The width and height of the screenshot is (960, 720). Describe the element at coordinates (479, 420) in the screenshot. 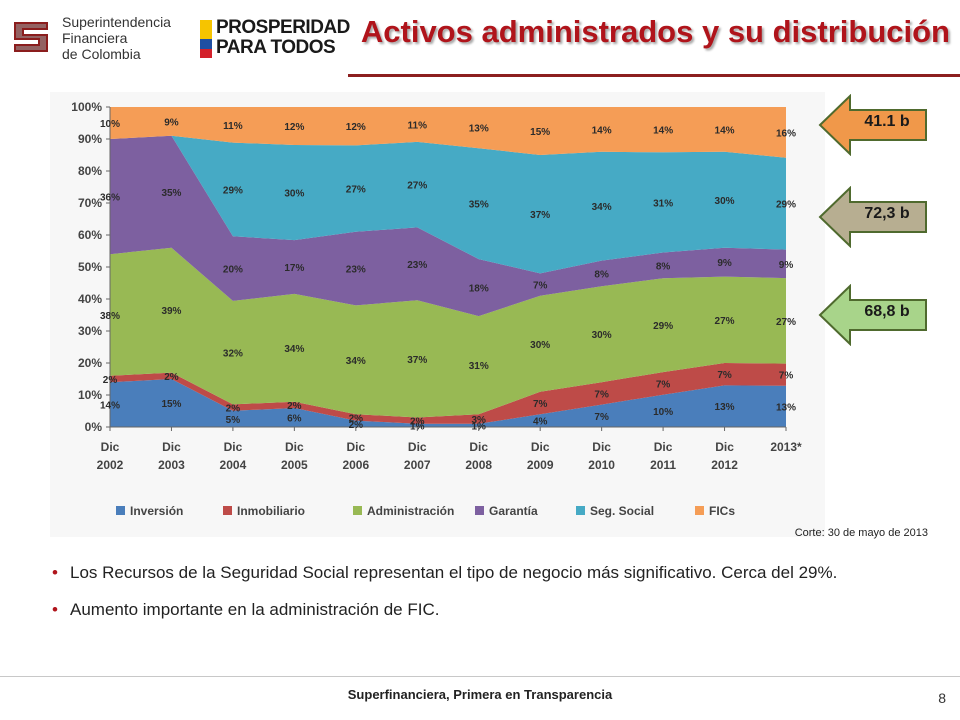

I see `data-label: 3%` at that location.